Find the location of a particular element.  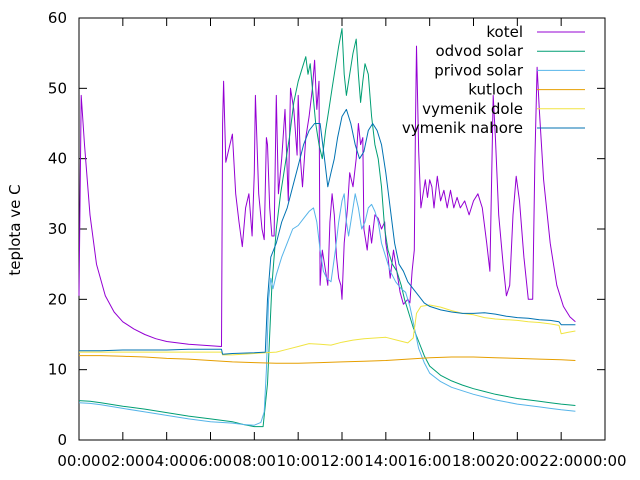

legend-label: kotel is located at coordinates (504, 32).